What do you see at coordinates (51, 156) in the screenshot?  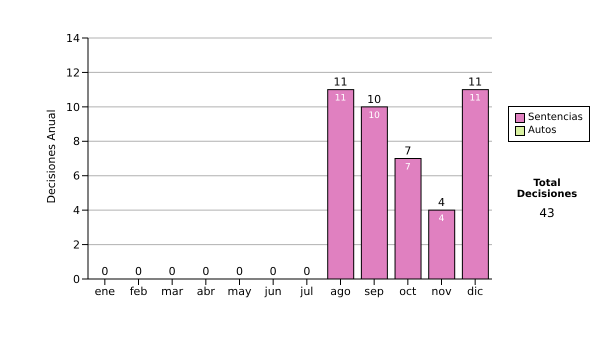 I see `y-axis-title: Decisiones Anual` at bounding box center [51, 156].